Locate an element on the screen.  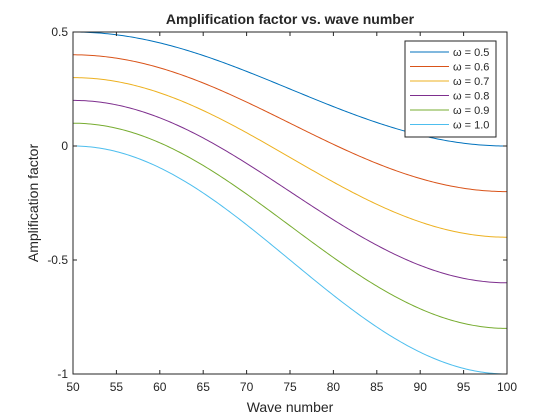
x-tick-label: 80 is located at coordinates (334, 387).